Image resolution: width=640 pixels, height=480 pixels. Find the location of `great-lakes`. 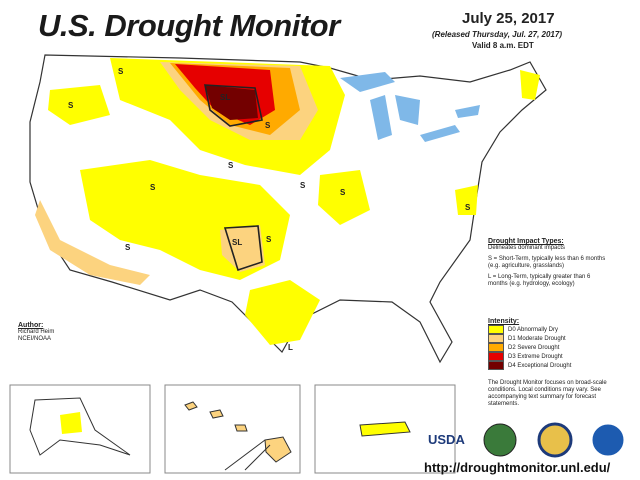

great-lakes is located at coordinates (410, 107).